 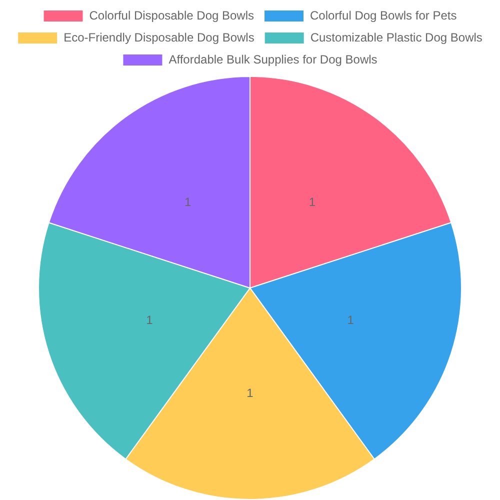 I want to click on legend-label: Colorful Disposable Dog Bowls, so click(x=171, y=15).